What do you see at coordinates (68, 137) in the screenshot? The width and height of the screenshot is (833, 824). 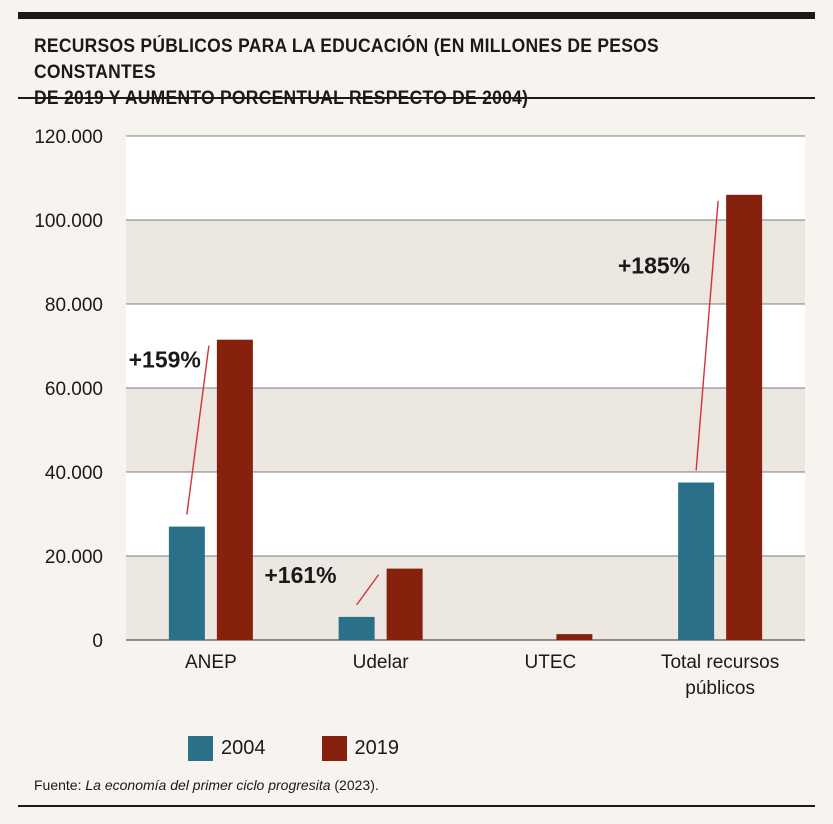 I see `y-tick-label-6: 120.000` at bounding box center [68, 137].